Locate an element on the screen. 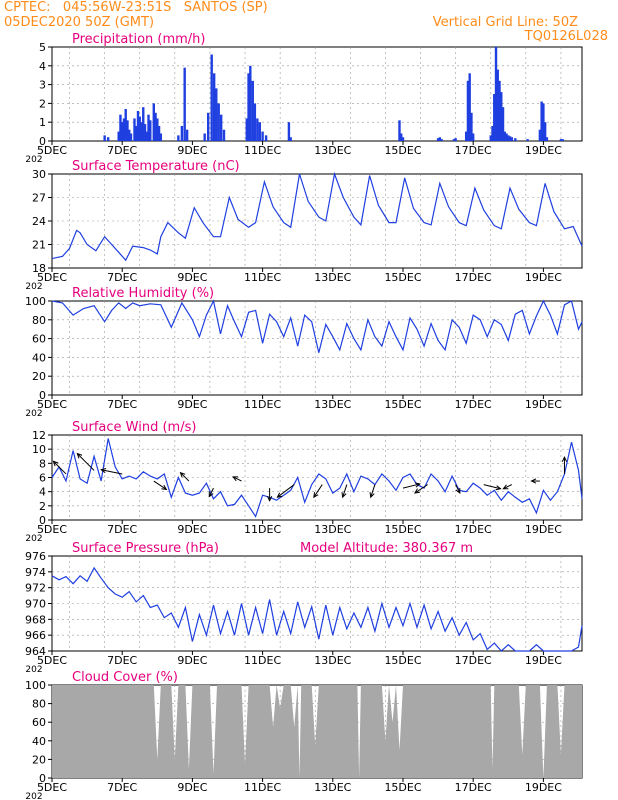 This screenshot has height=800, width=618. humidity-ytick-label: 40 is located at coordinates (39, 357).